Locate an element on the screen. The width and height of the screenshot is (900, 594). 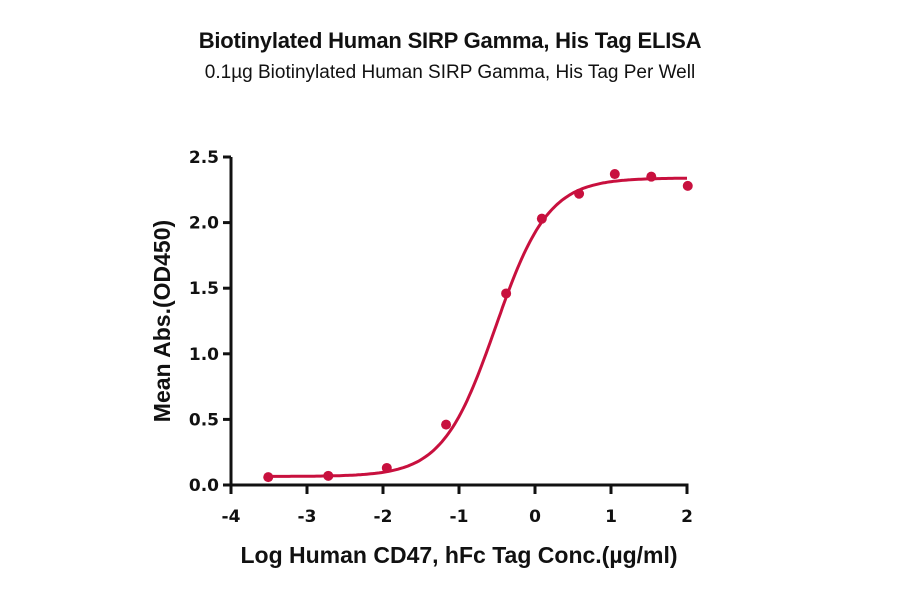
y-tick-label: 2.5 is located at coordinates (204, 158).